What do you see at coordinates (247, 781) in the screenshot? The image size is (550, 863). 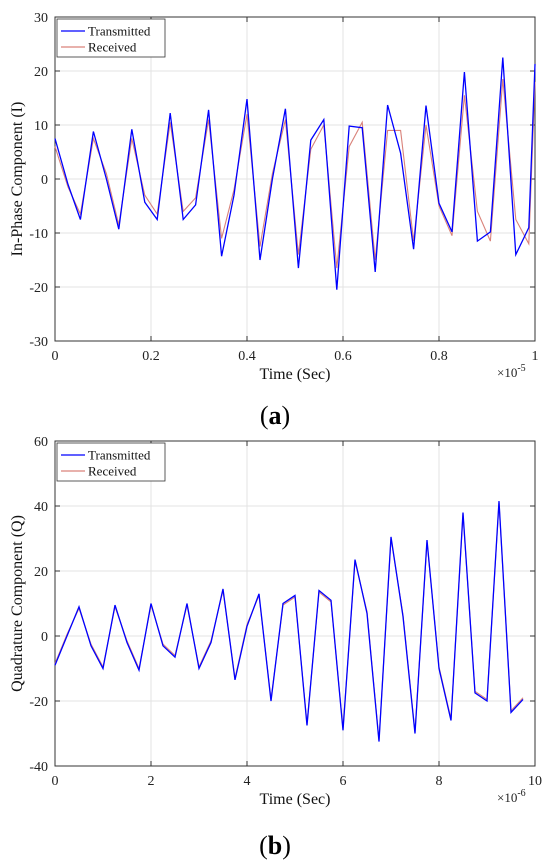 I see `x-tick-label: 4` at bounding box center [247, 781].